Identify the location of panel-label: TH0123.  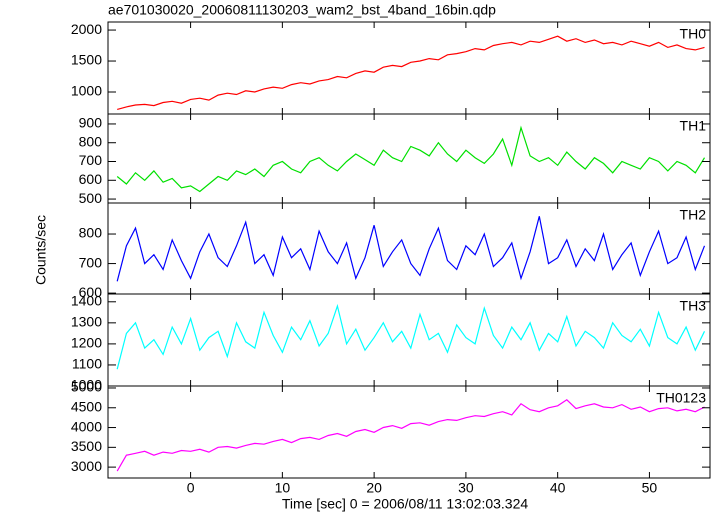
(681, 398).